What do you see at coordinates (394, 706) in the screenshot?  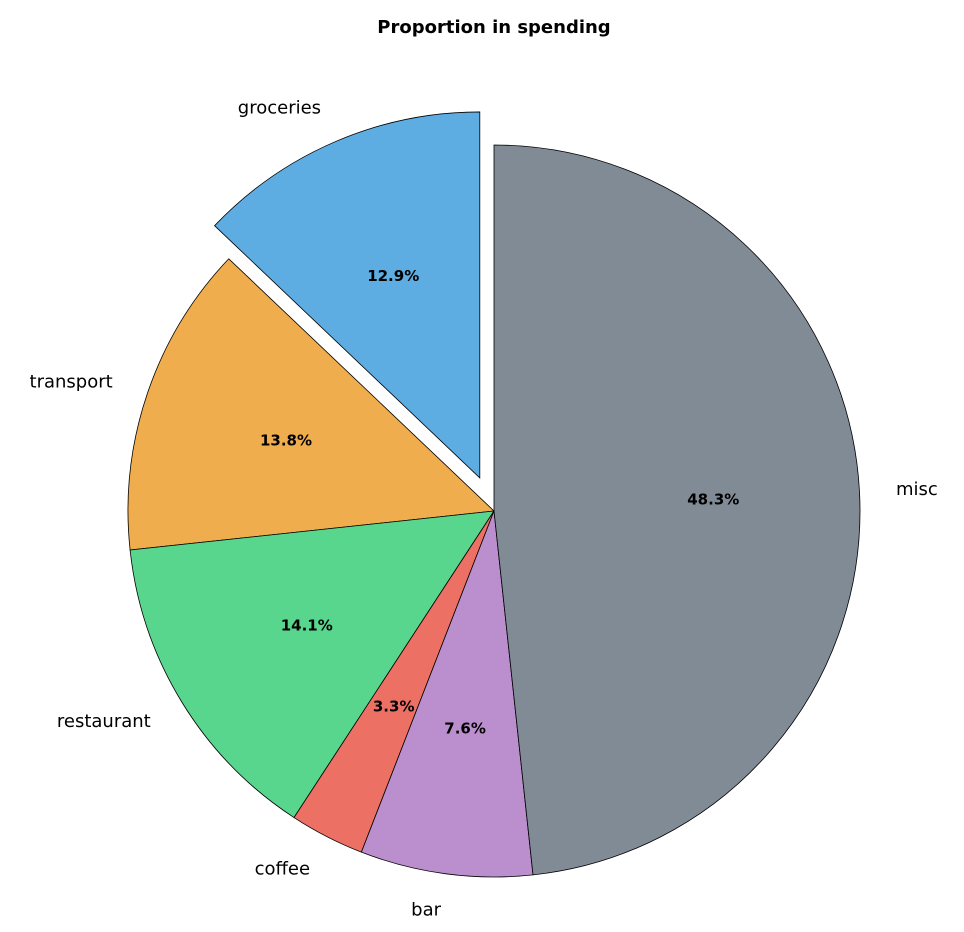 I see `pct-label-coffee: 3.3%` at bounding box center [394, 706].